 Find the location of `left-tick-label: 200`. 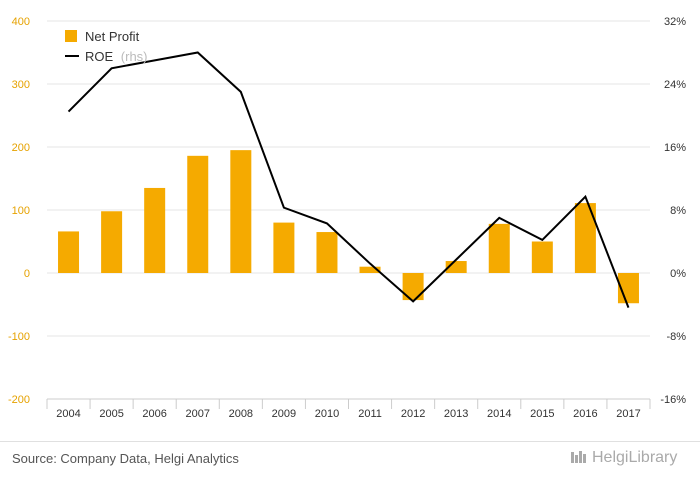

left-tick-label: 200 is located at coordinates (21, 148).